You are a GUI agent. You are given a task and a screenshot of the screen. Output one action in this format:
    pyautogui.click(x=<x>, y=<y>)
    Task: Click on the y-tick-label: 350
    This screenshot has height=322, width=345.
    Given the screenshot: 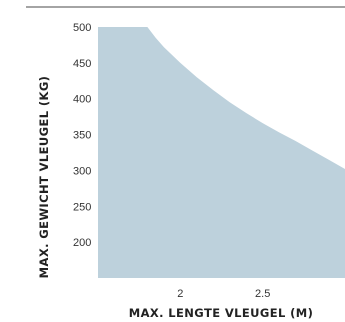 What is the action you would take?
    pyautogui.click(x=82, y=136)
    